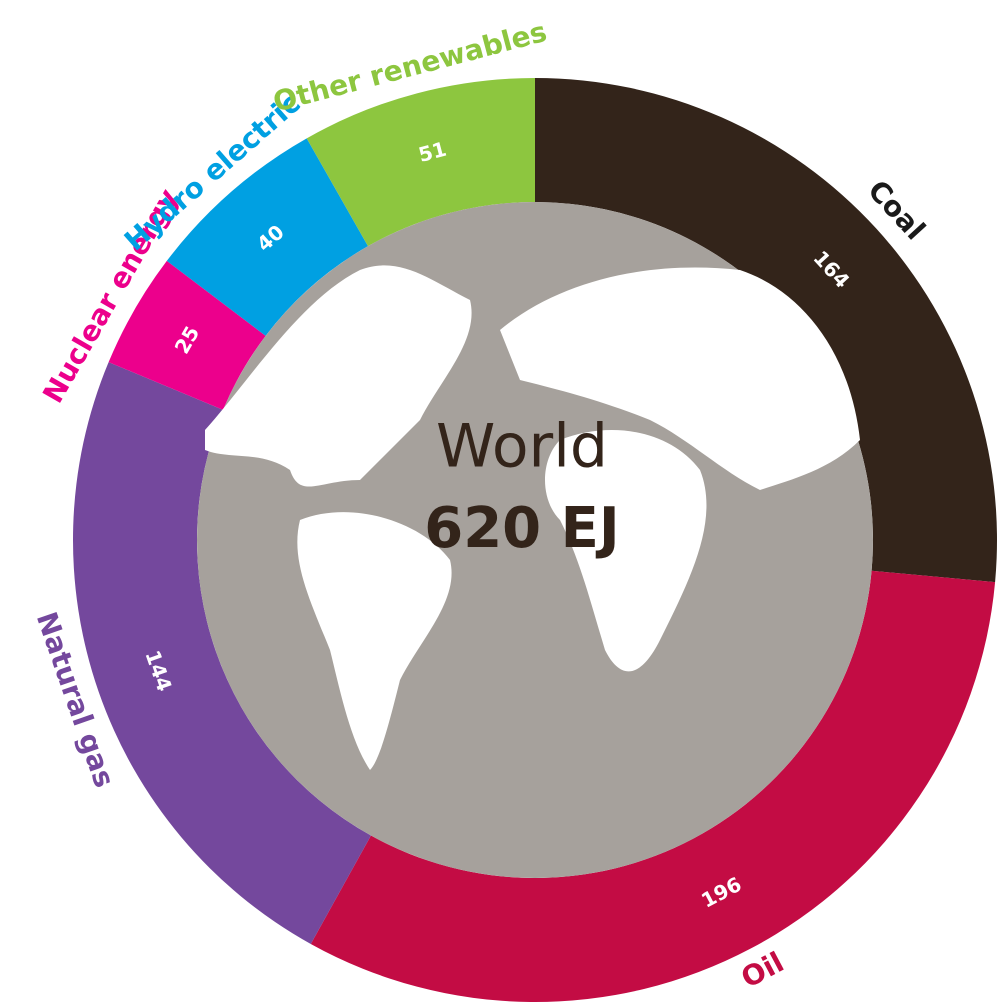 The height and width of the screenshot is (1002, 1000). What do you see at coordinates (522, 447) in the screenshot?
I see `center-title: World` at bounding box center [522, 447].